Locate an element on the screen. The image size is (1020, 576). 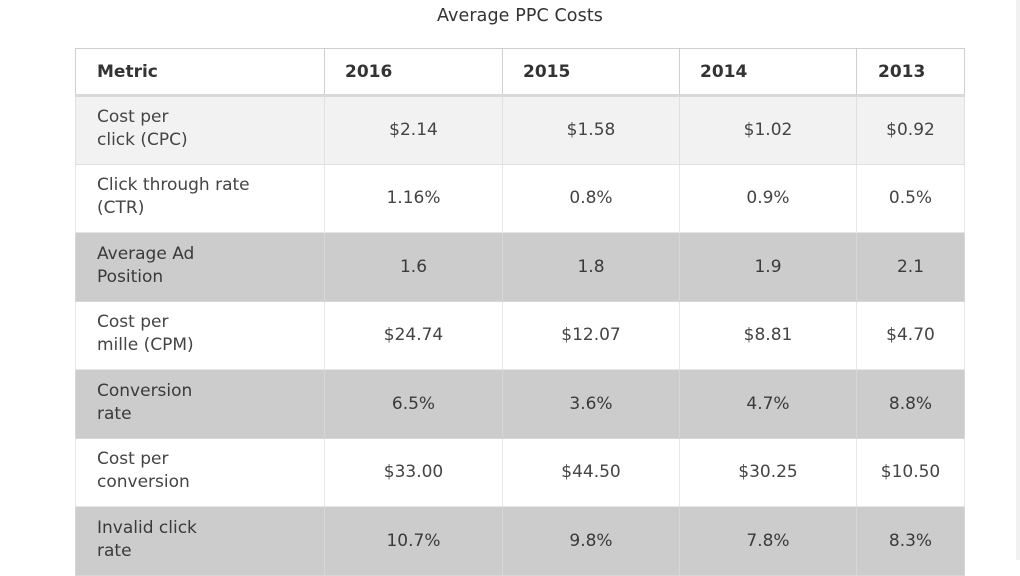
value-cell-2016: 10.7% is located at coordinates (413, 541).